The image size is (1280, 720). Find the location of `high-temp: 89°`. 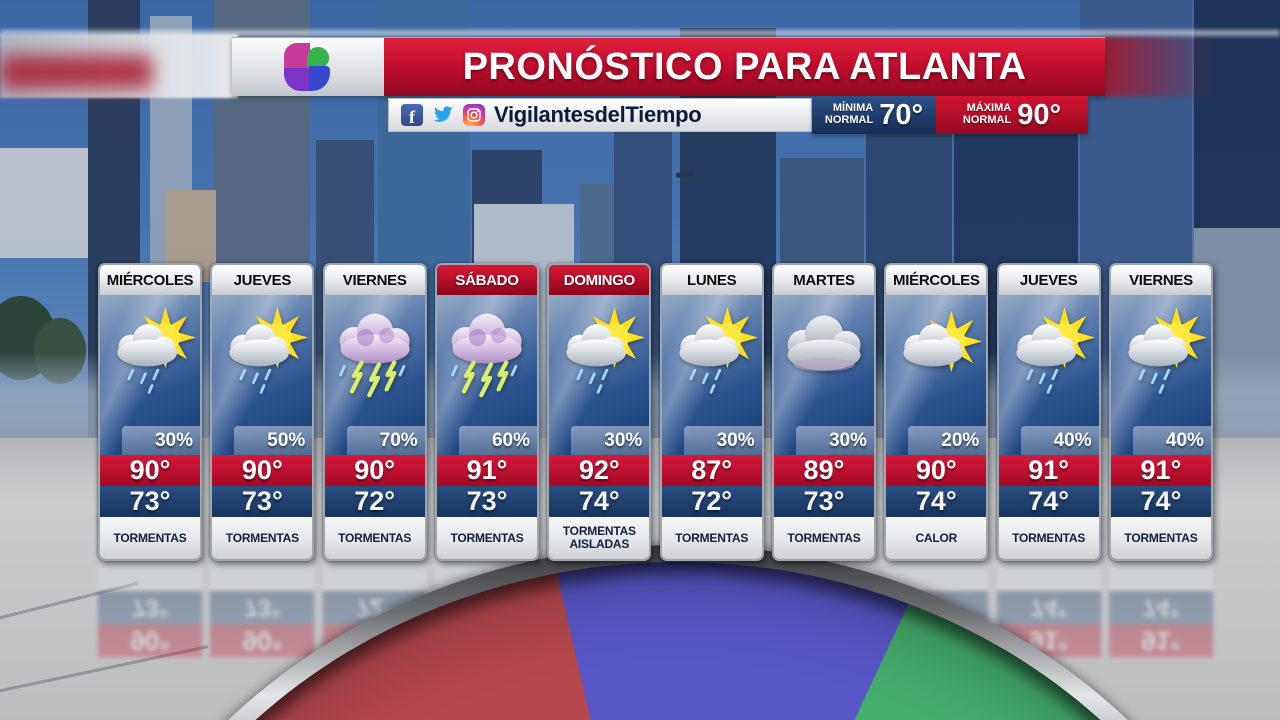

high-temp: 89° is located at coordinates (823, 470).